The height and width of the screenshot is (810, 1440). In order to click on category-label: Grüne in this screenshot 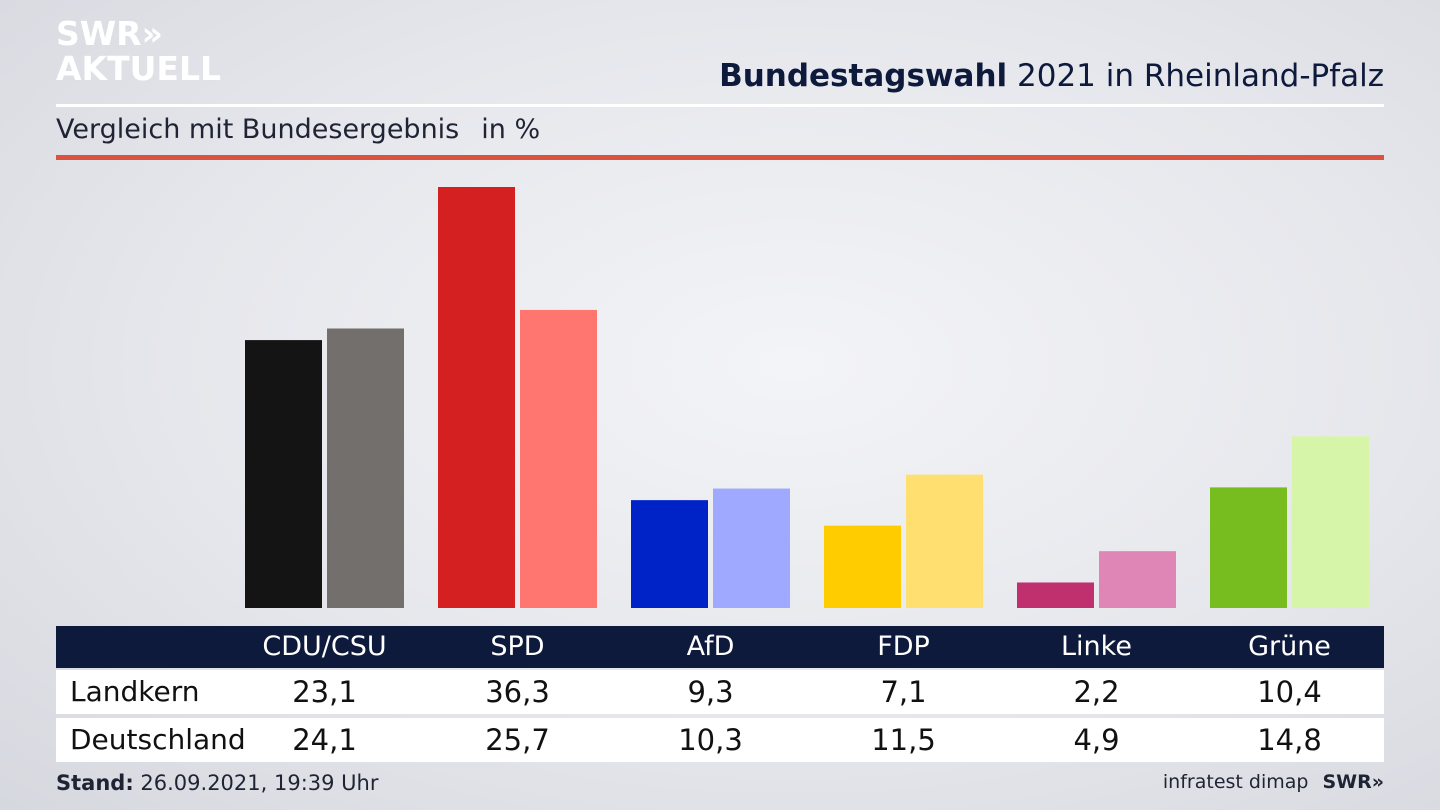, I will do `click(1289, 646)`.